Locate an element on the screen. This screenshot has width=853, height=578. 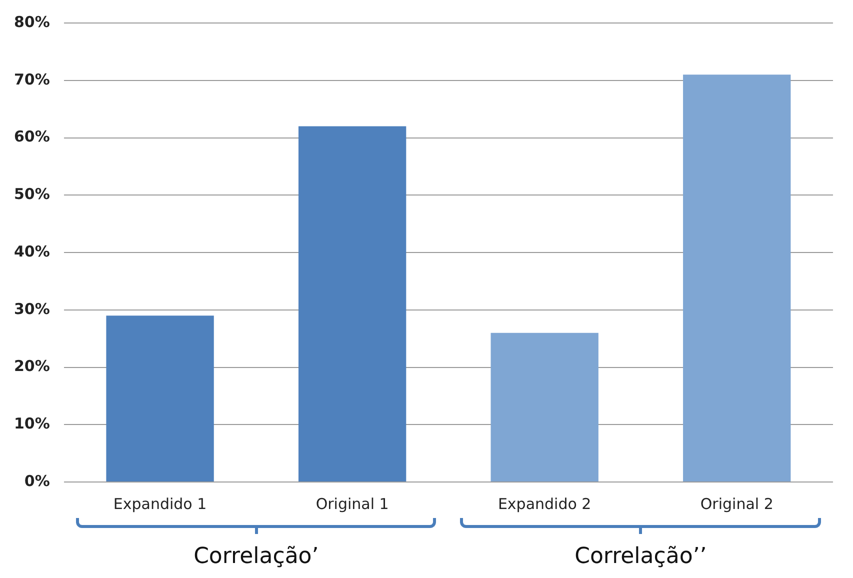
y-tick-label: 10% is located at coordinates (32, 423).